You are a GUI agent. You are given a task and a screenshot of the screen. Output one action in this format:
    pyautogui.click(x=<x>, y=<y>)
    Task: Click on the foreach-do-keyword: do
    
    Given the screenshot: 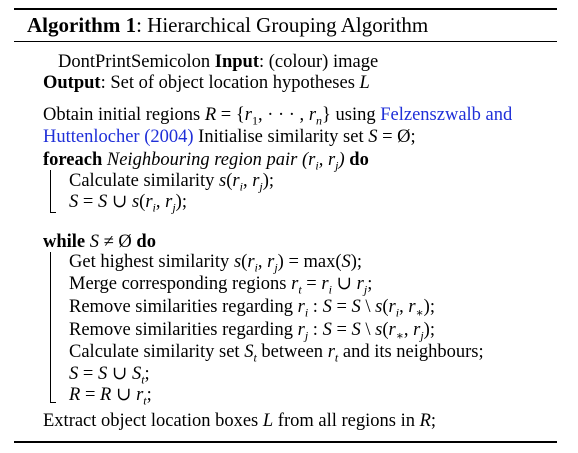 What is the action you would take?
    pyautogui.click(x=359, y=160)
    